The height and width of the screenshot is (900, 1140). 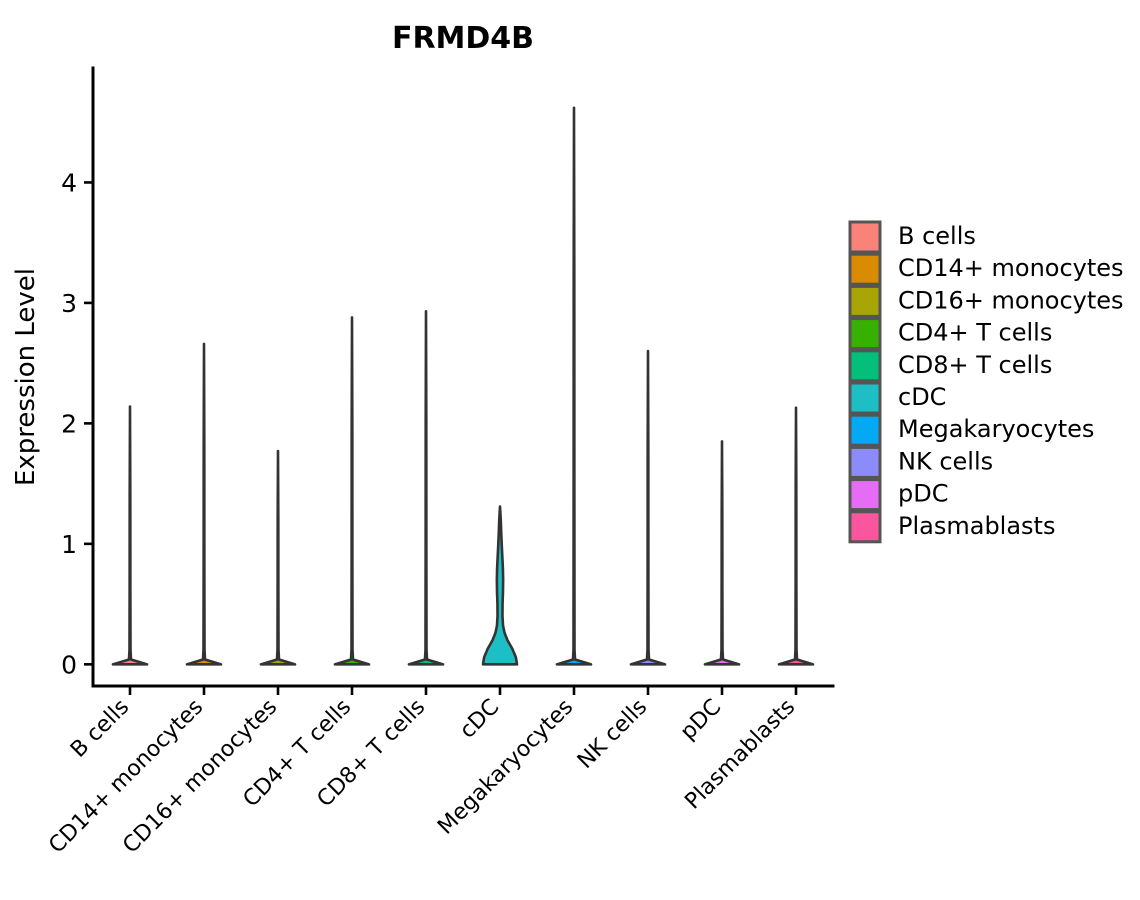 What do you see at coordinates (648, 507) in the screenshot?
I see `violin-nk-cells` at bounding box center [648, 507].